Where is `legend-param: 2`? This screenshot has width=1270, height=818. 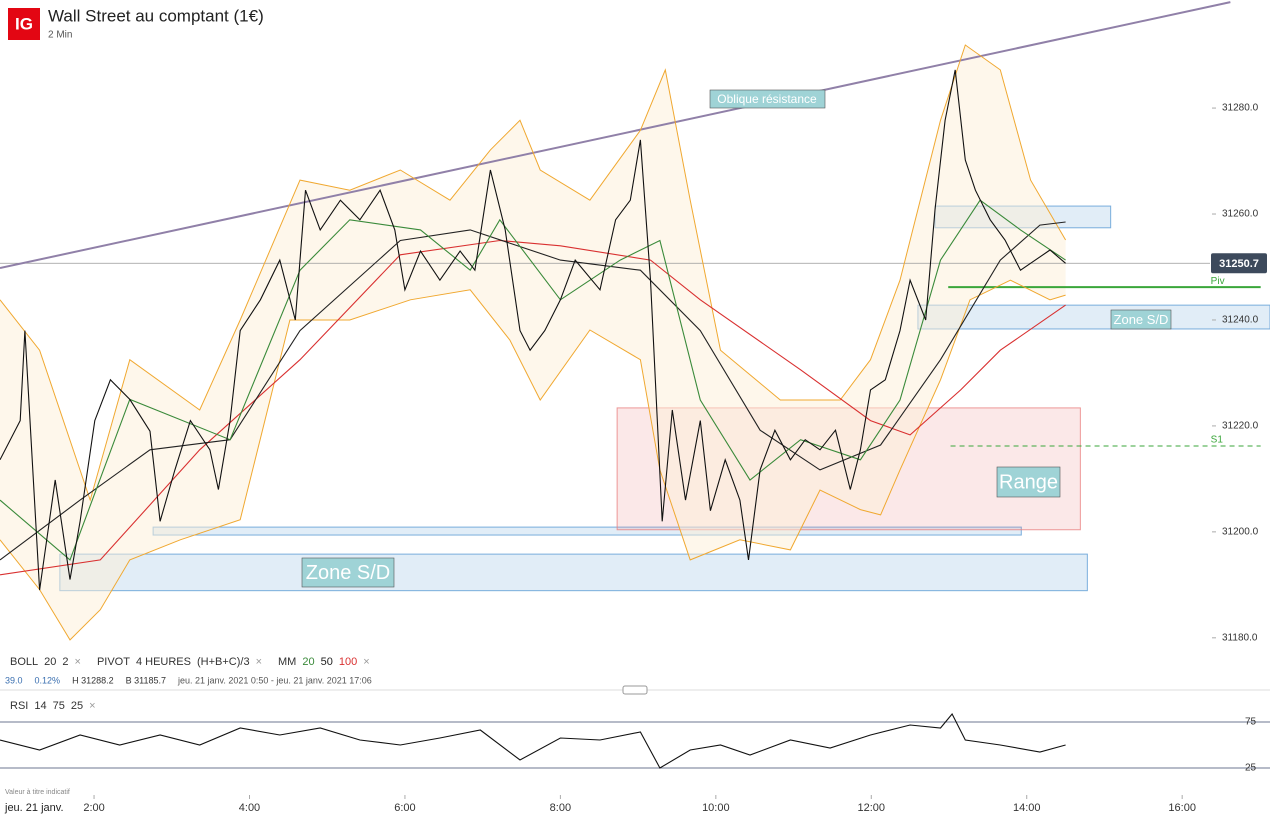 legend-param: 2 is located at coordinates (65, 662).